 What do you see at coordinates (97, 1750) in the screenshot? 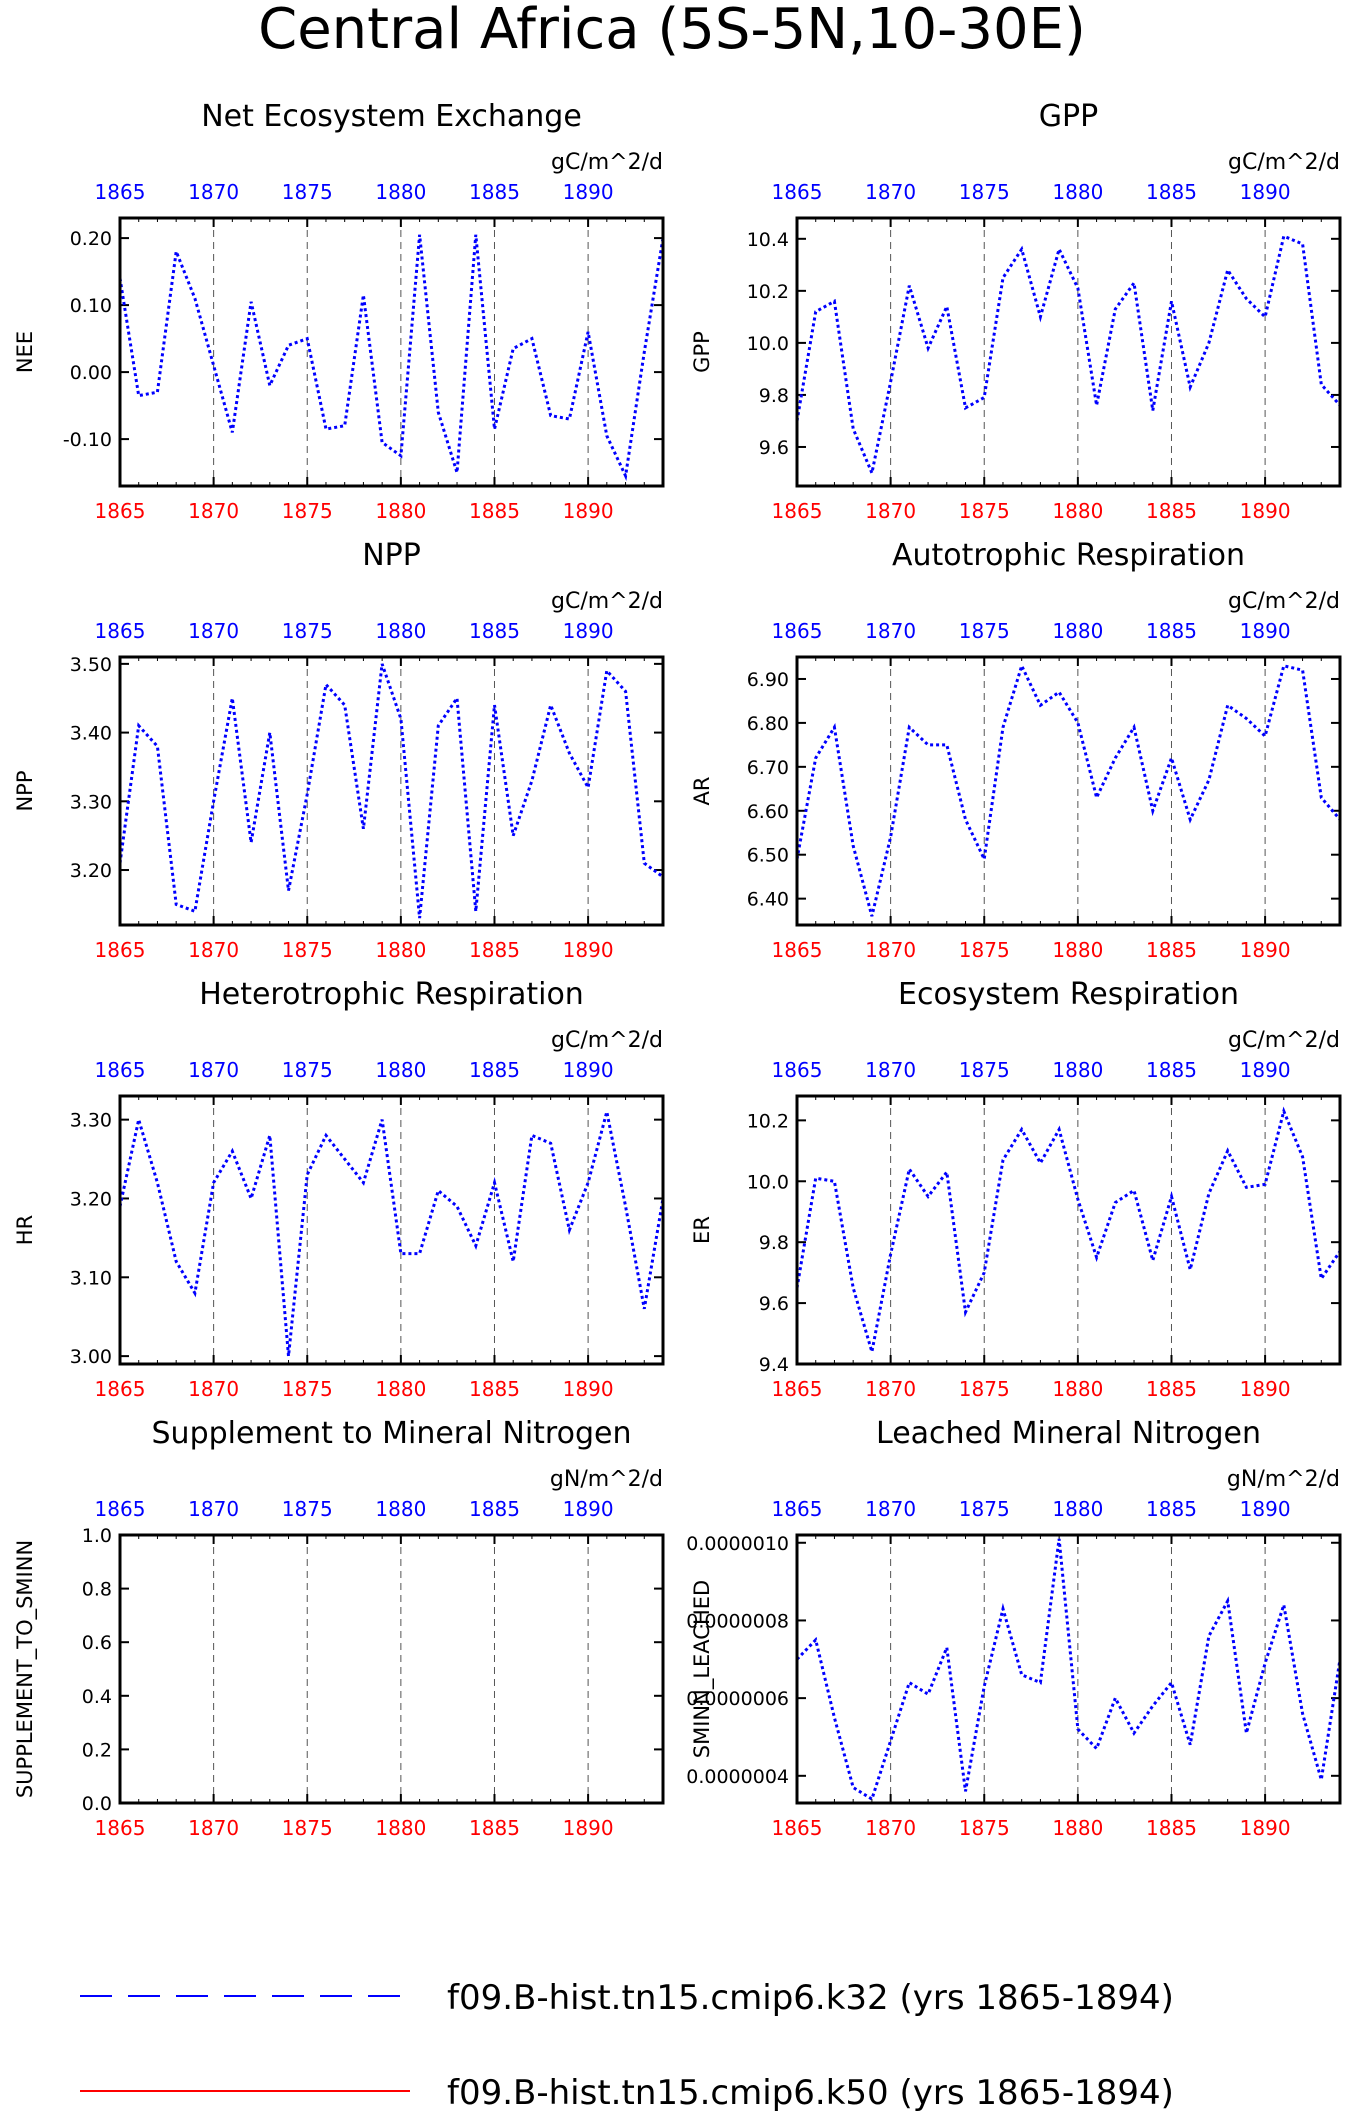
I see `y-tick-label: 0.2` at bounding box center [97, 1750].